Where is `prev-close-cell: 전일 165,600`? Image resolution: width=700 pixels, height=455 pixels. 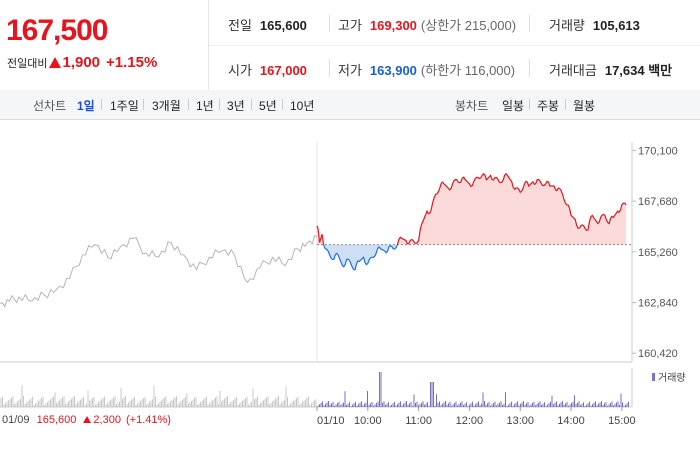 prev-close-cell: 전일 165,600 is located at coordinates (267, 24).